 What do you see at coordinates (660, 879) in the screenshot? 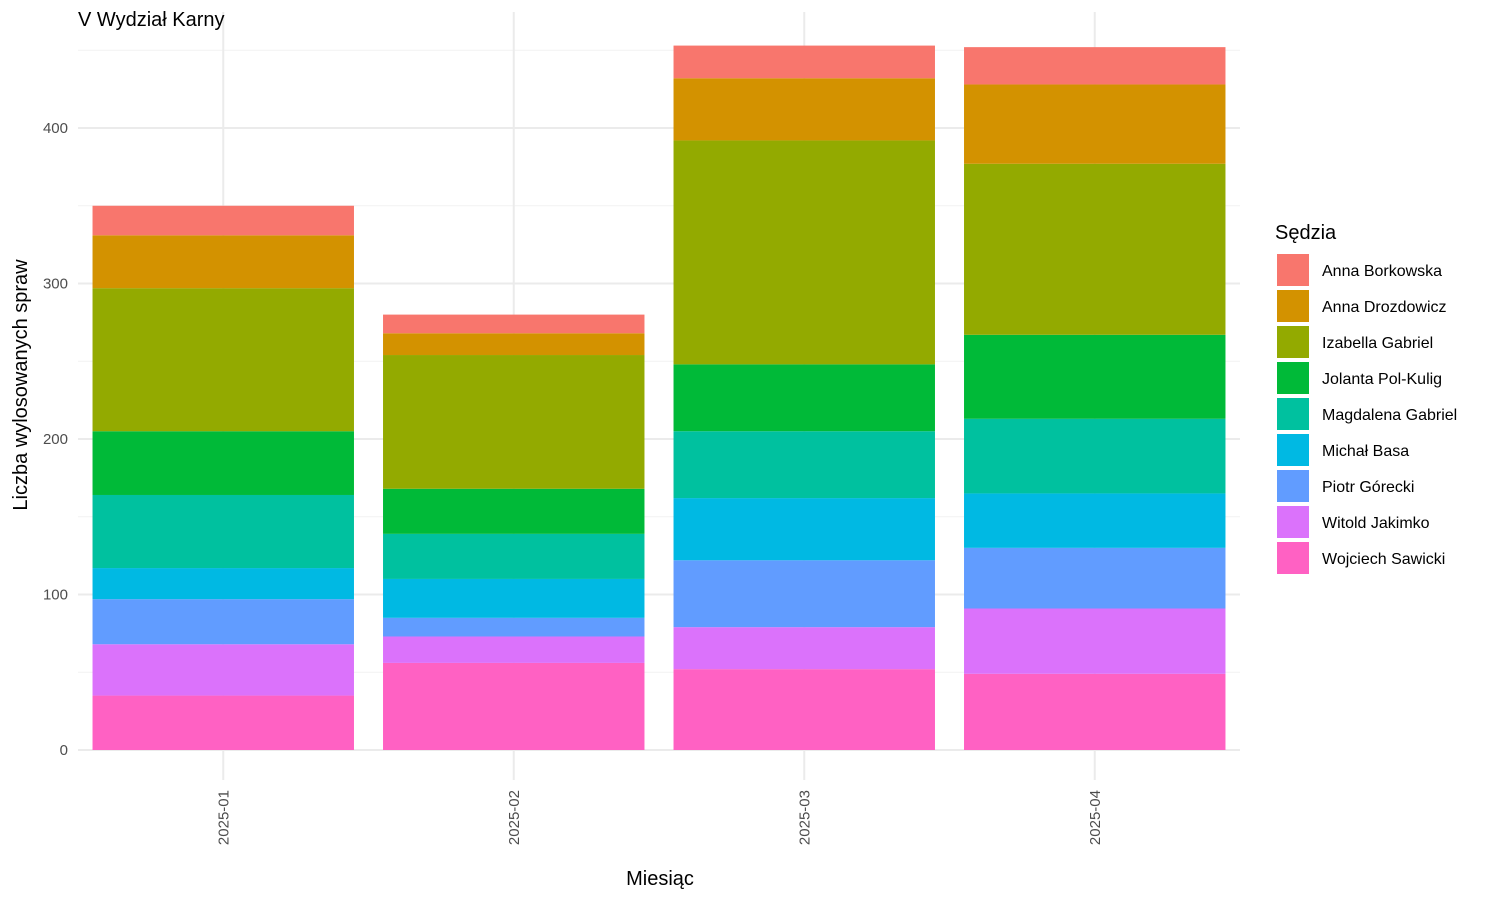
I see `x-axis-title: Miesiąc` at bounding box center [660, 879].